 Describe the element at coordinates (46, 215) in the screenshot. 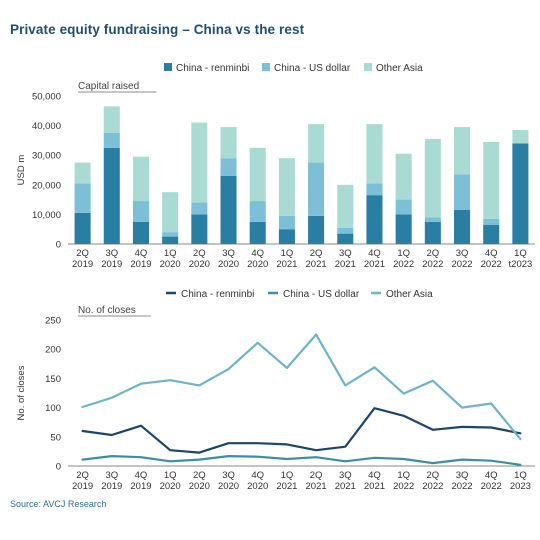

I see `y-tick-label: 10,000` at that location.